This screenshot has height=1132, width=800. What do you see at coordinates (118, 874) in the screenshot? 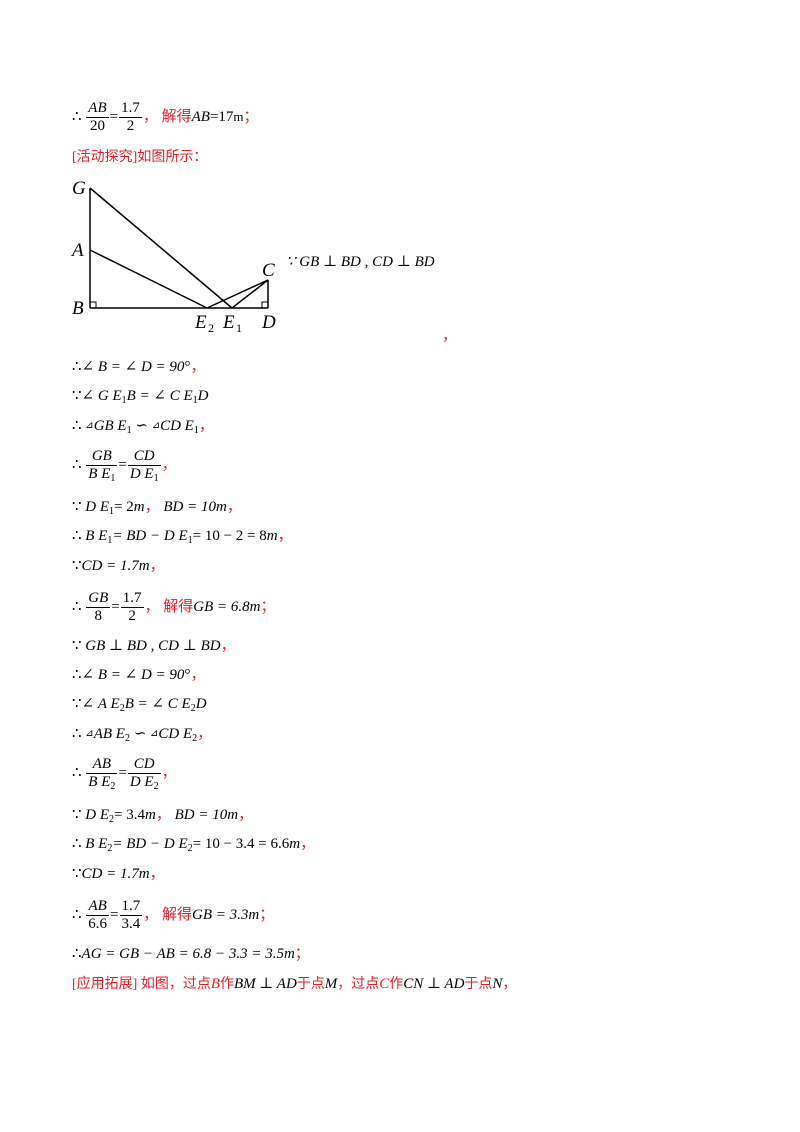
I see `s2-cd-line: ∵CD = 1.7m，` at bounding box center [118, 874].